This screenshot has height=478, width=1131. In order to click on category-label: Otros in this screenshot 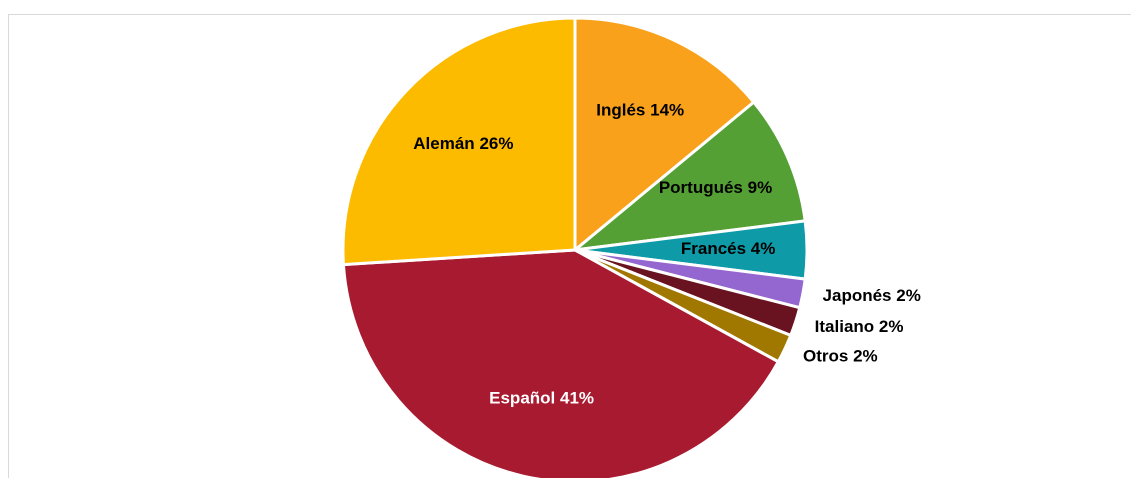, I will do `click(825, 356)`.